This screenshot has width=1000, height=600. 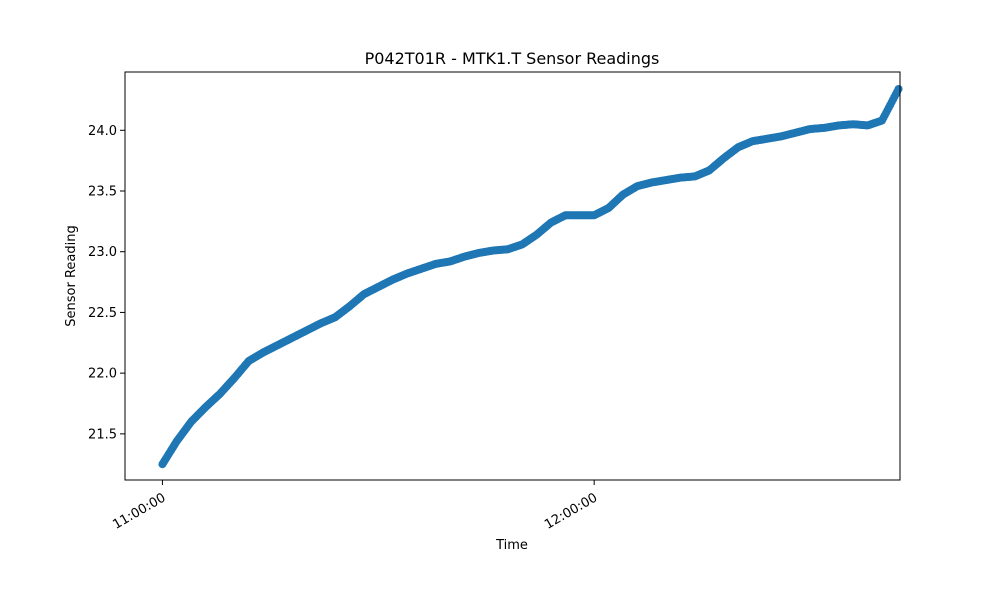 I want to click on y-axis: 21.5 22.0 22.5 23.0 23.5 24.0, so click(x=106, y=283).